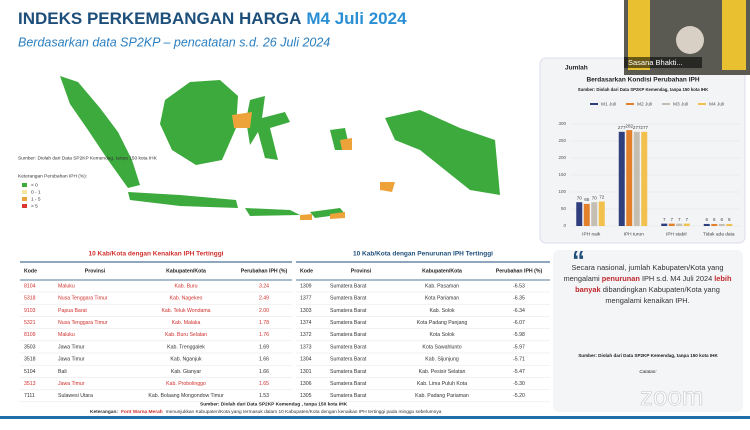 The width and height of the screenshot is (750, 430). What do you see at coordinates (519, 396) in the screenshot?
I see `table-cell: -5.20` at bounding box center [519, 396].